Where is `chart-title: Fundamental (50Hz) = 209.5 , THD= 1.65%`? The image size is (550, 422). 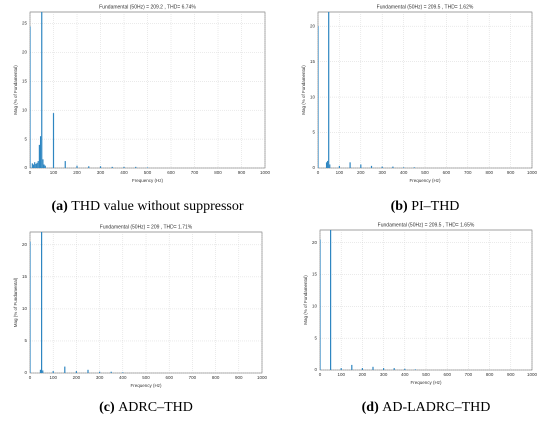 chart-title: Fundamental (50Hz) = 209.5 , THD= 1.65% is located at coordinates (426, 225).